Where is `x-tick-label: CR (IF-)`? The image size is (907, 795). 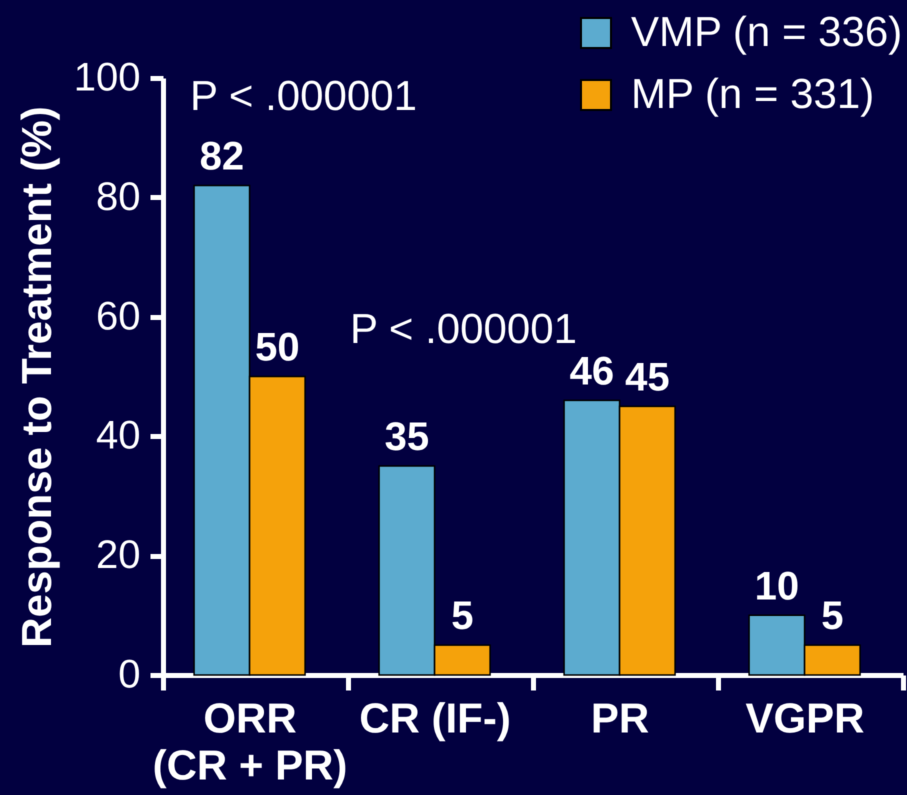
x-tick-label: CR (IF-) is located at coordinates (435, 718).